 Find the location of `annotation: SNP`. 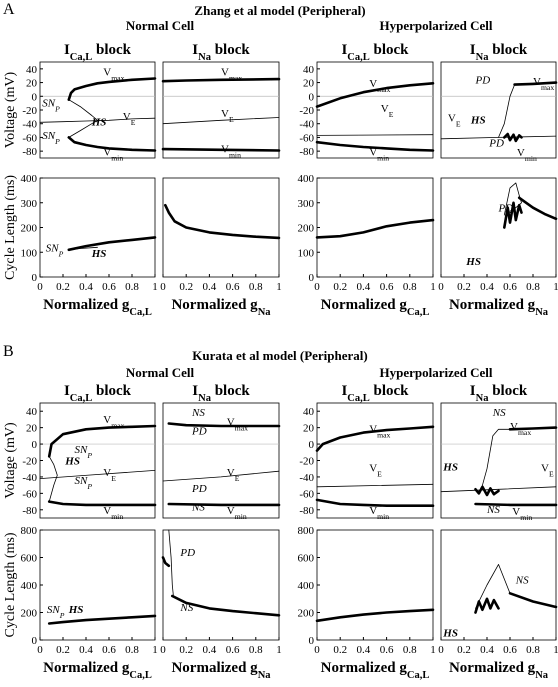

annotation: SNP is located at coordinates (56, 612).